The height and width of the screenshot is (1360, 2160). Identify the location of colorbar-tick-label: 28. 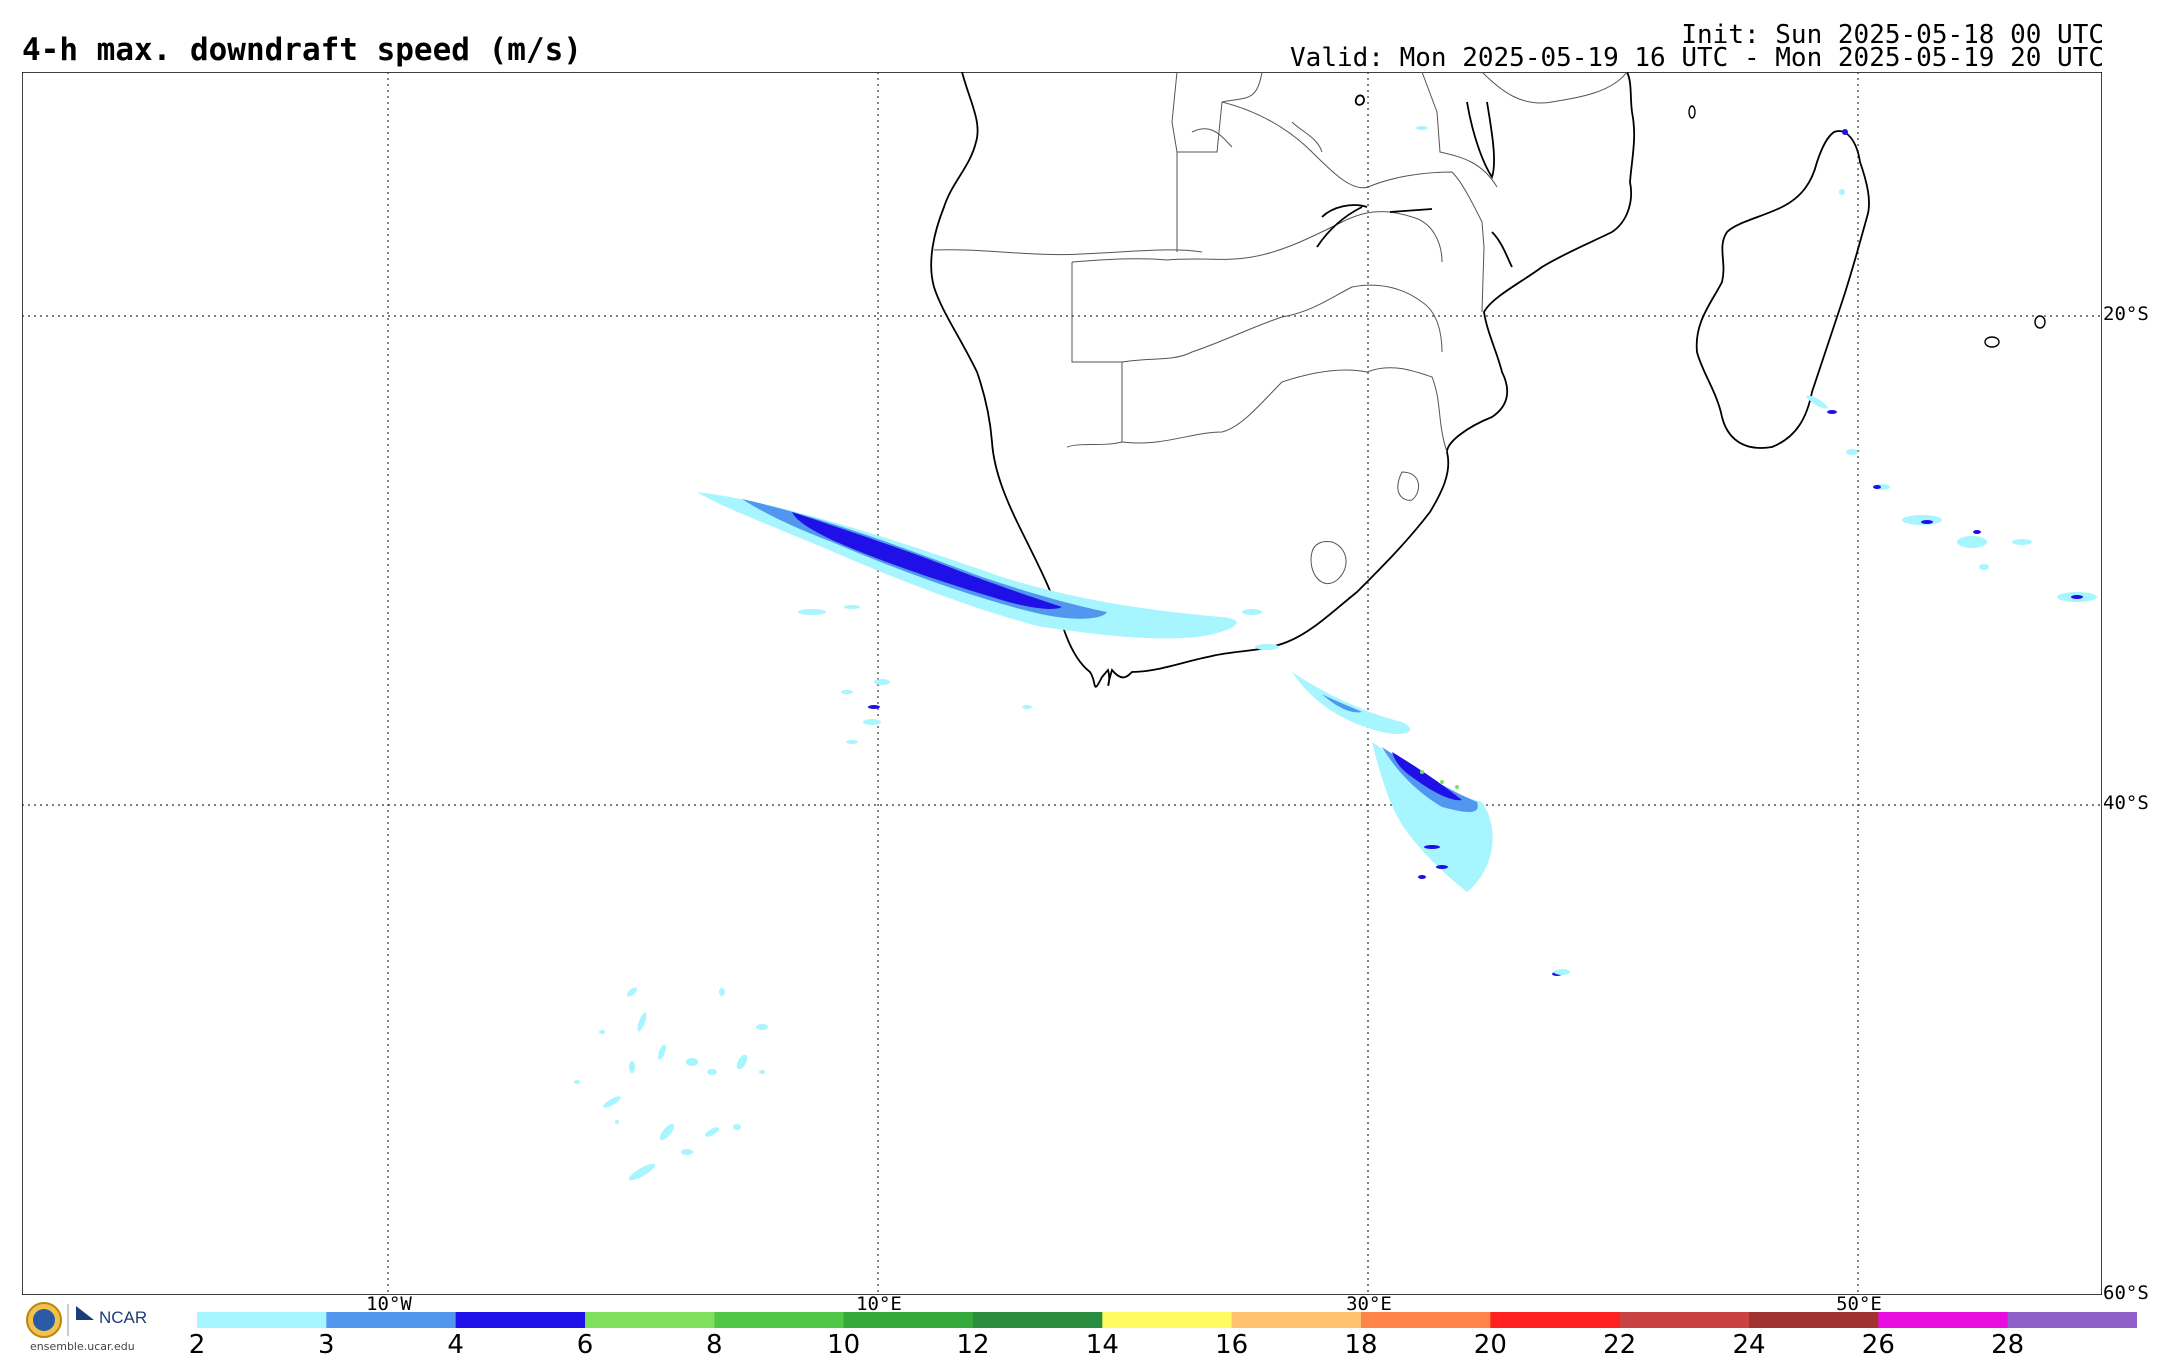
(2008, 1345).